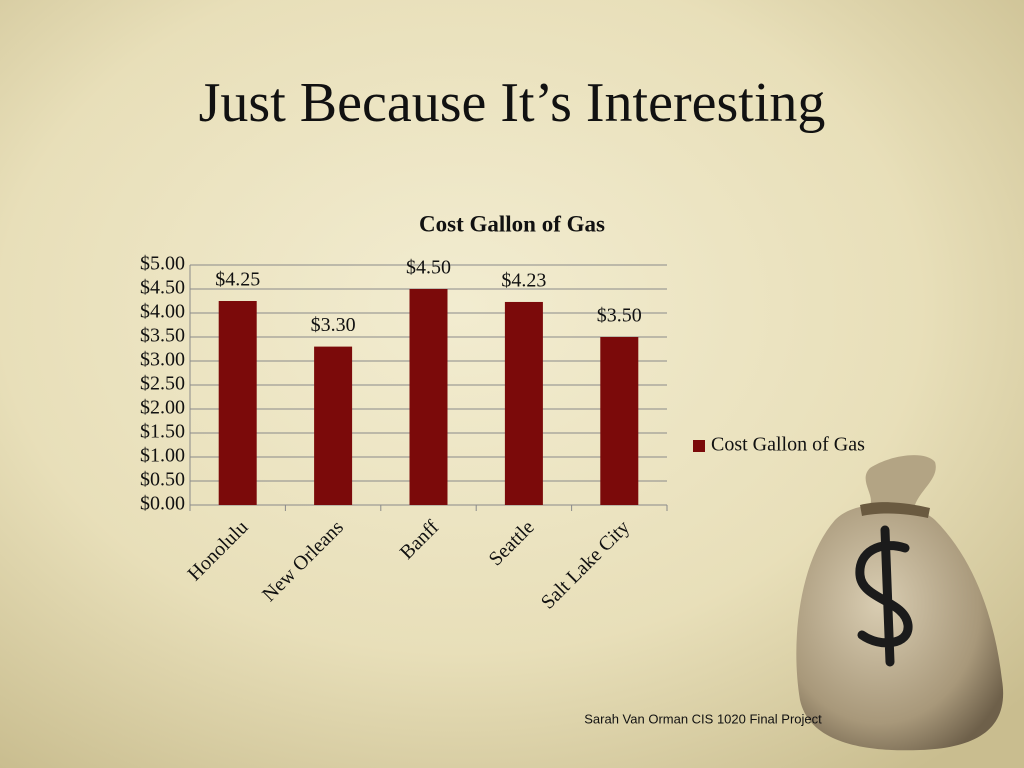  I want to click on chart-title: Cost Gallon of Gas, so click(512, 223).